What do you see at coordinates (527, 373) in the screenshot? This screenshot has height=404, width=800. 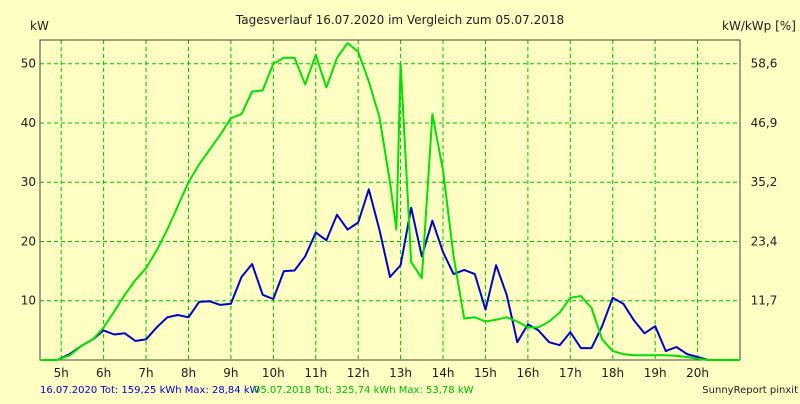 I see `x-tick-label: 16h` at bounding box center [527, 373].